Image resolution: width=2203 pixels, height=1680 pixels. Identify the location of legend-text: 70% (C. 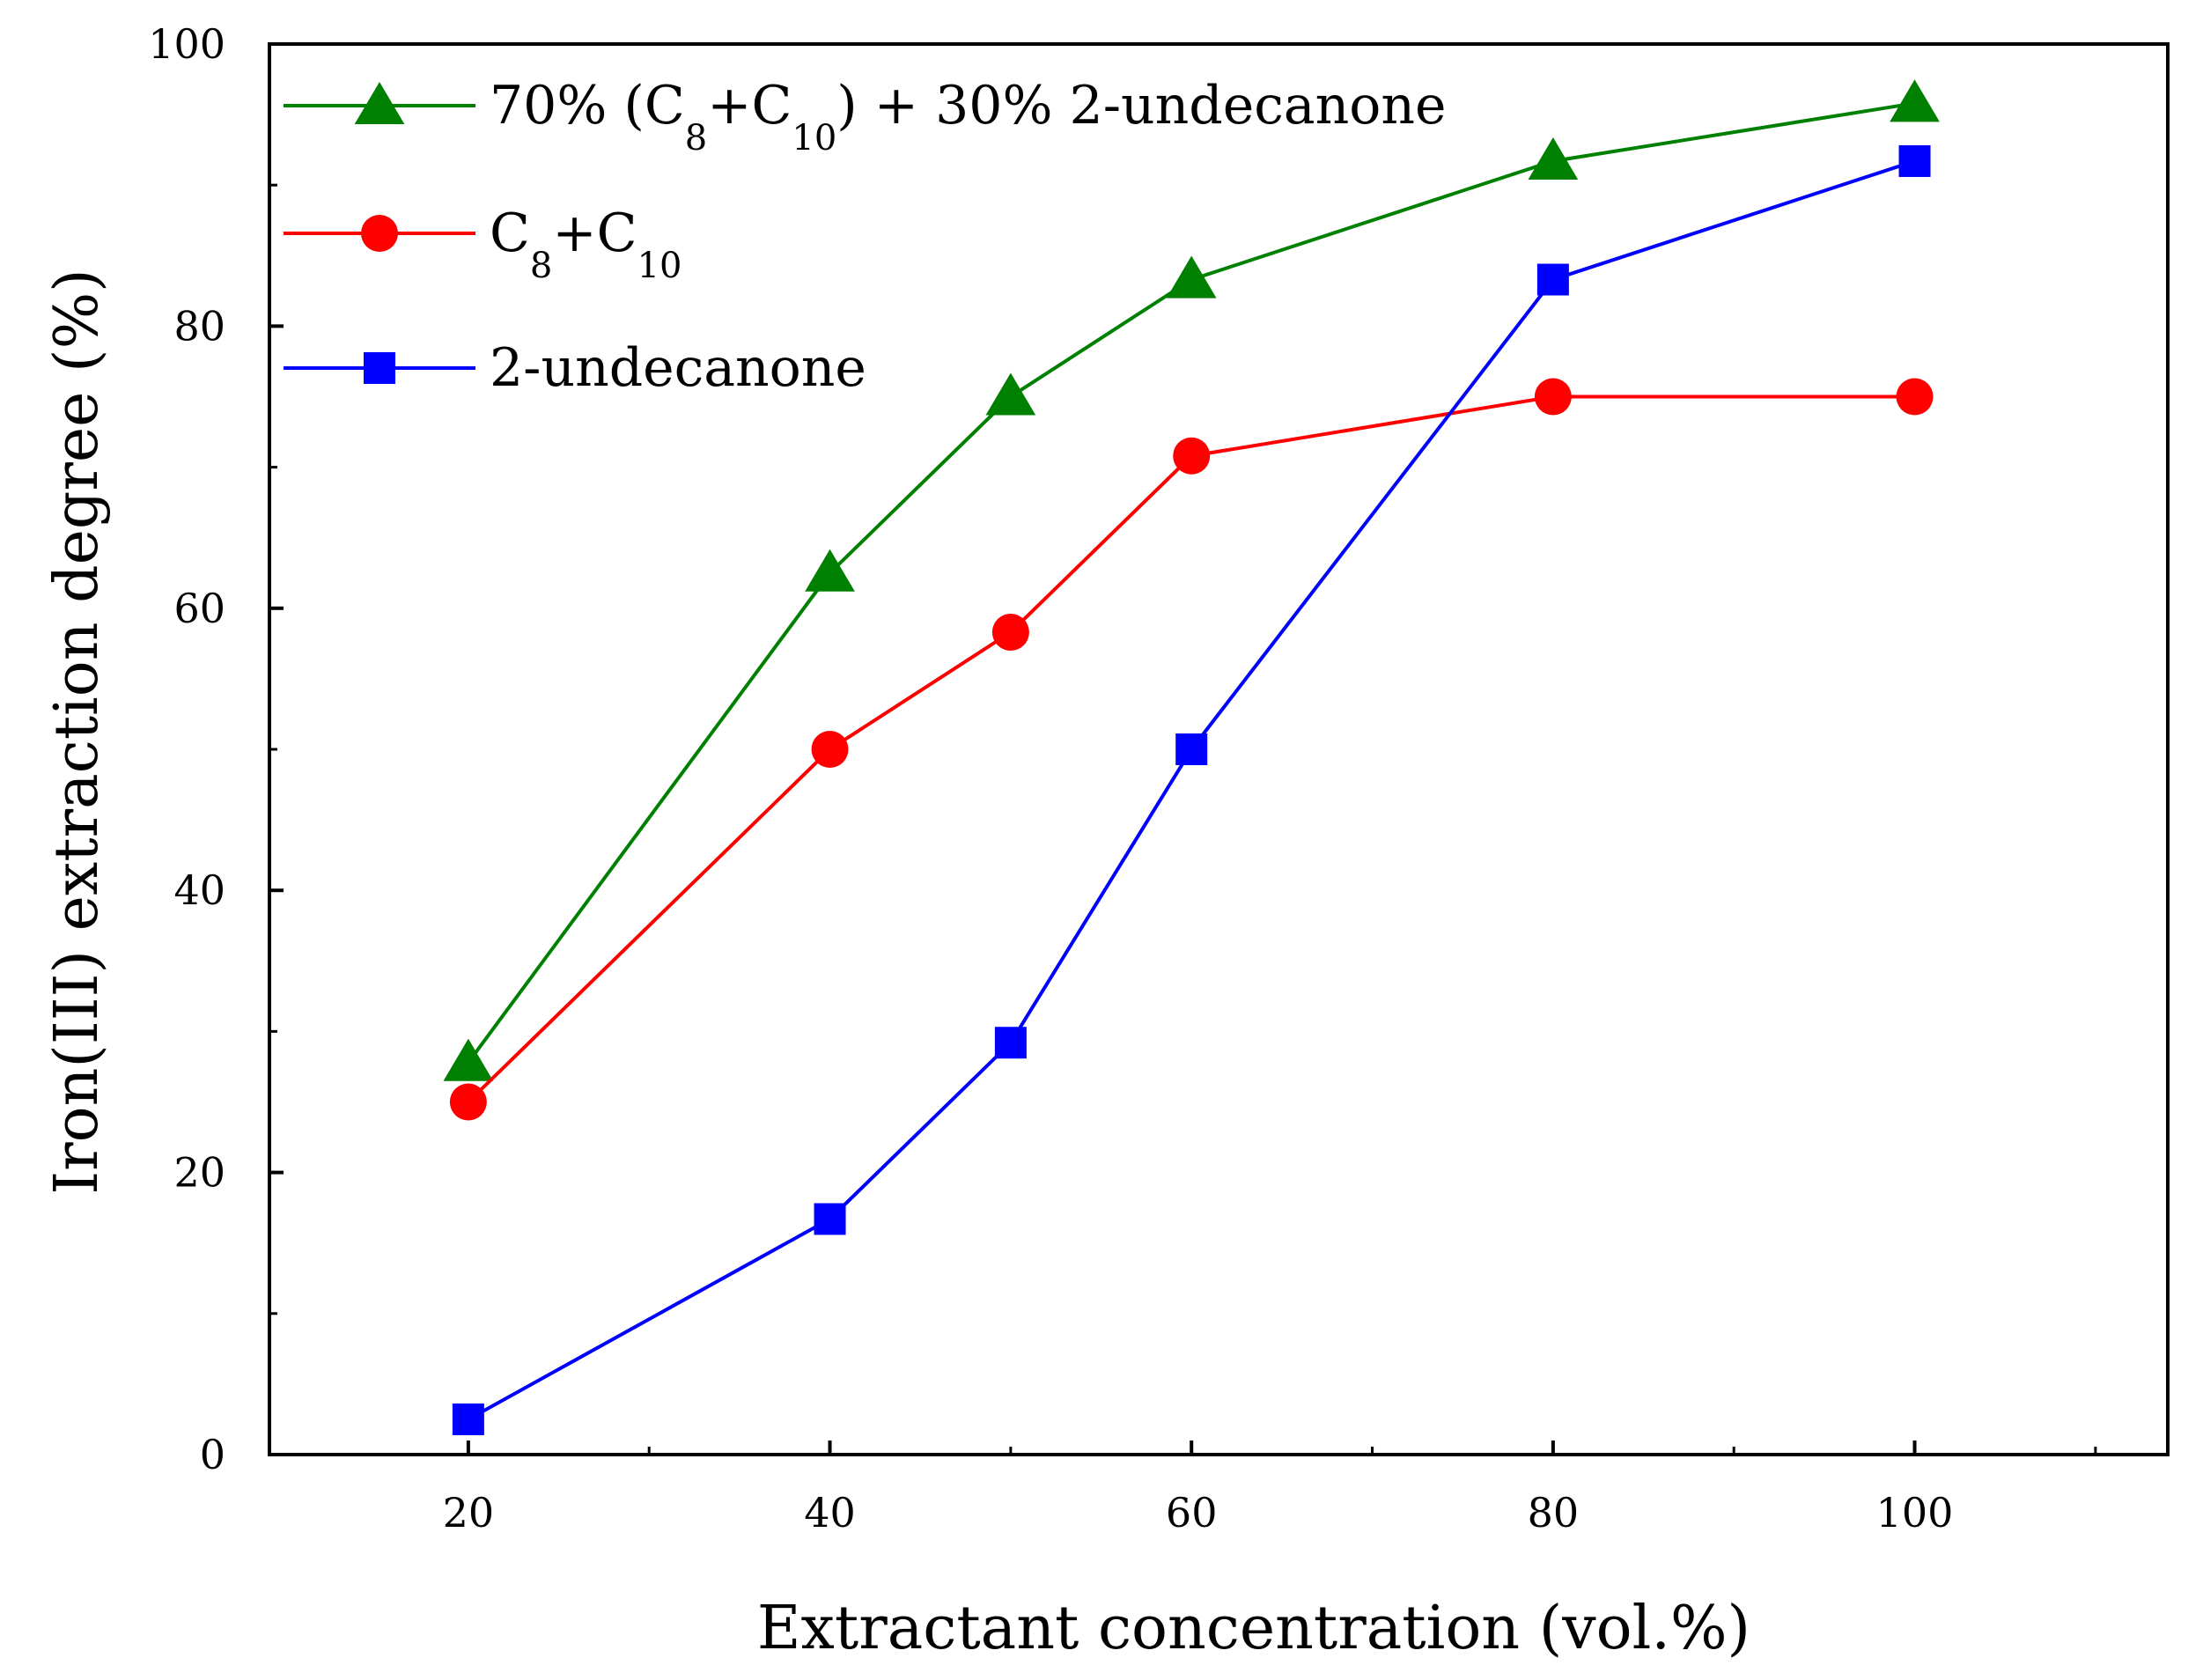
(588, 105).